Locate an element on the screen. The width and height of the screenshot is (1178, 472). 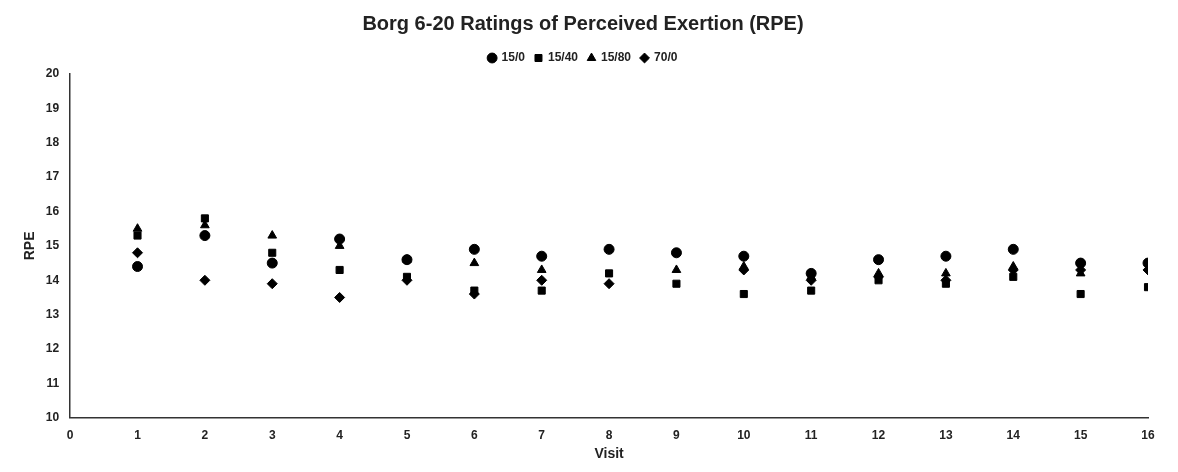
legend-label: 15/40 is located at coordinates (563, 57).